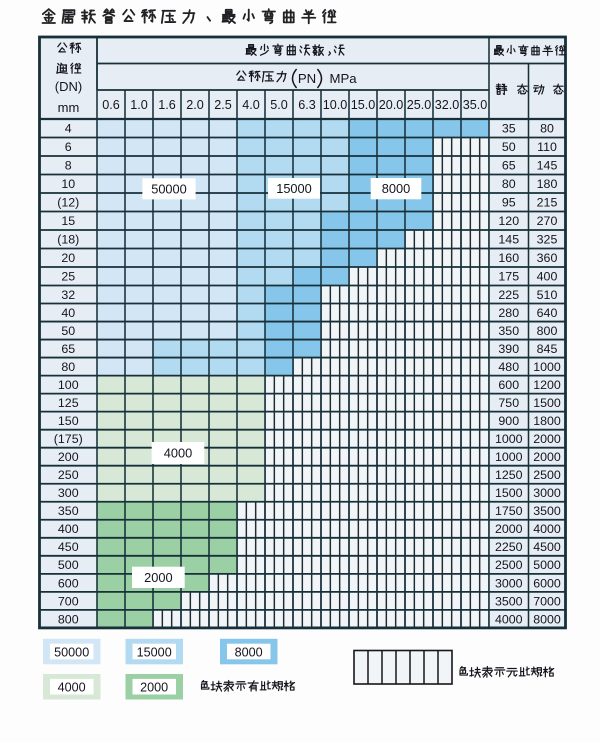  Describe the element at coordinates (68, 203) in the screenshot. I see `svg-text: (12)` at that location.